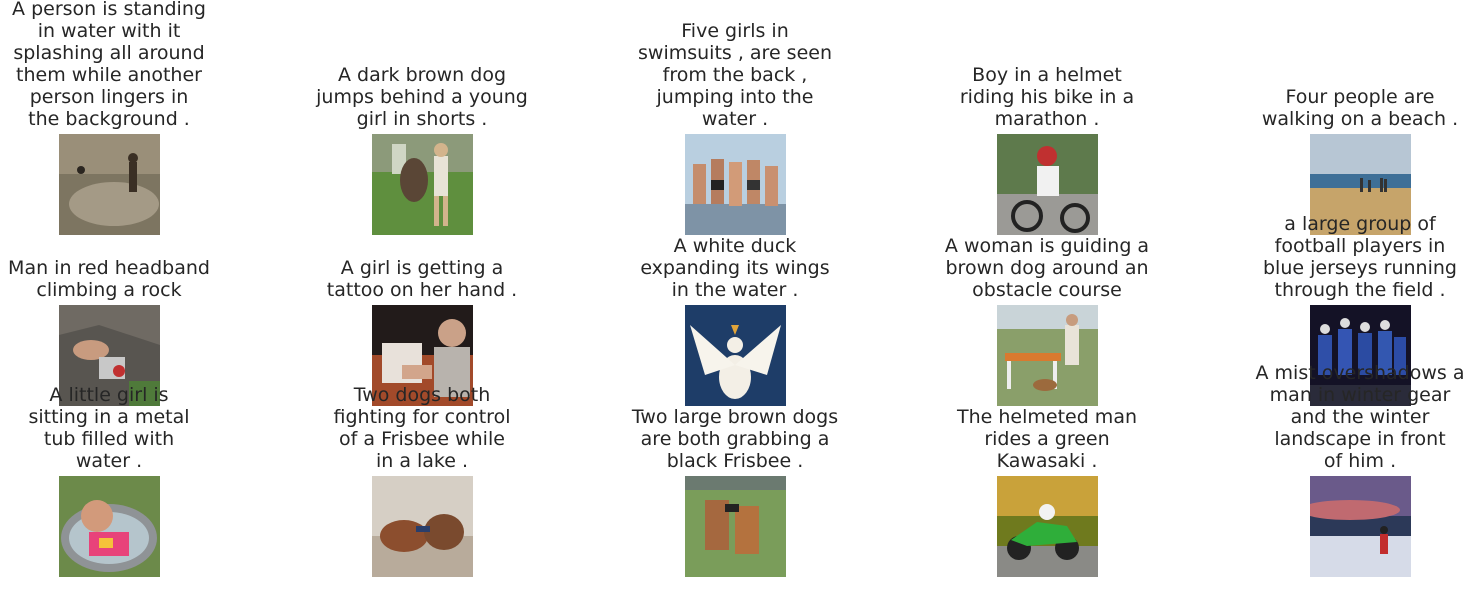  I want to click on caption-line: girl in shorts ., so click(422, 119).